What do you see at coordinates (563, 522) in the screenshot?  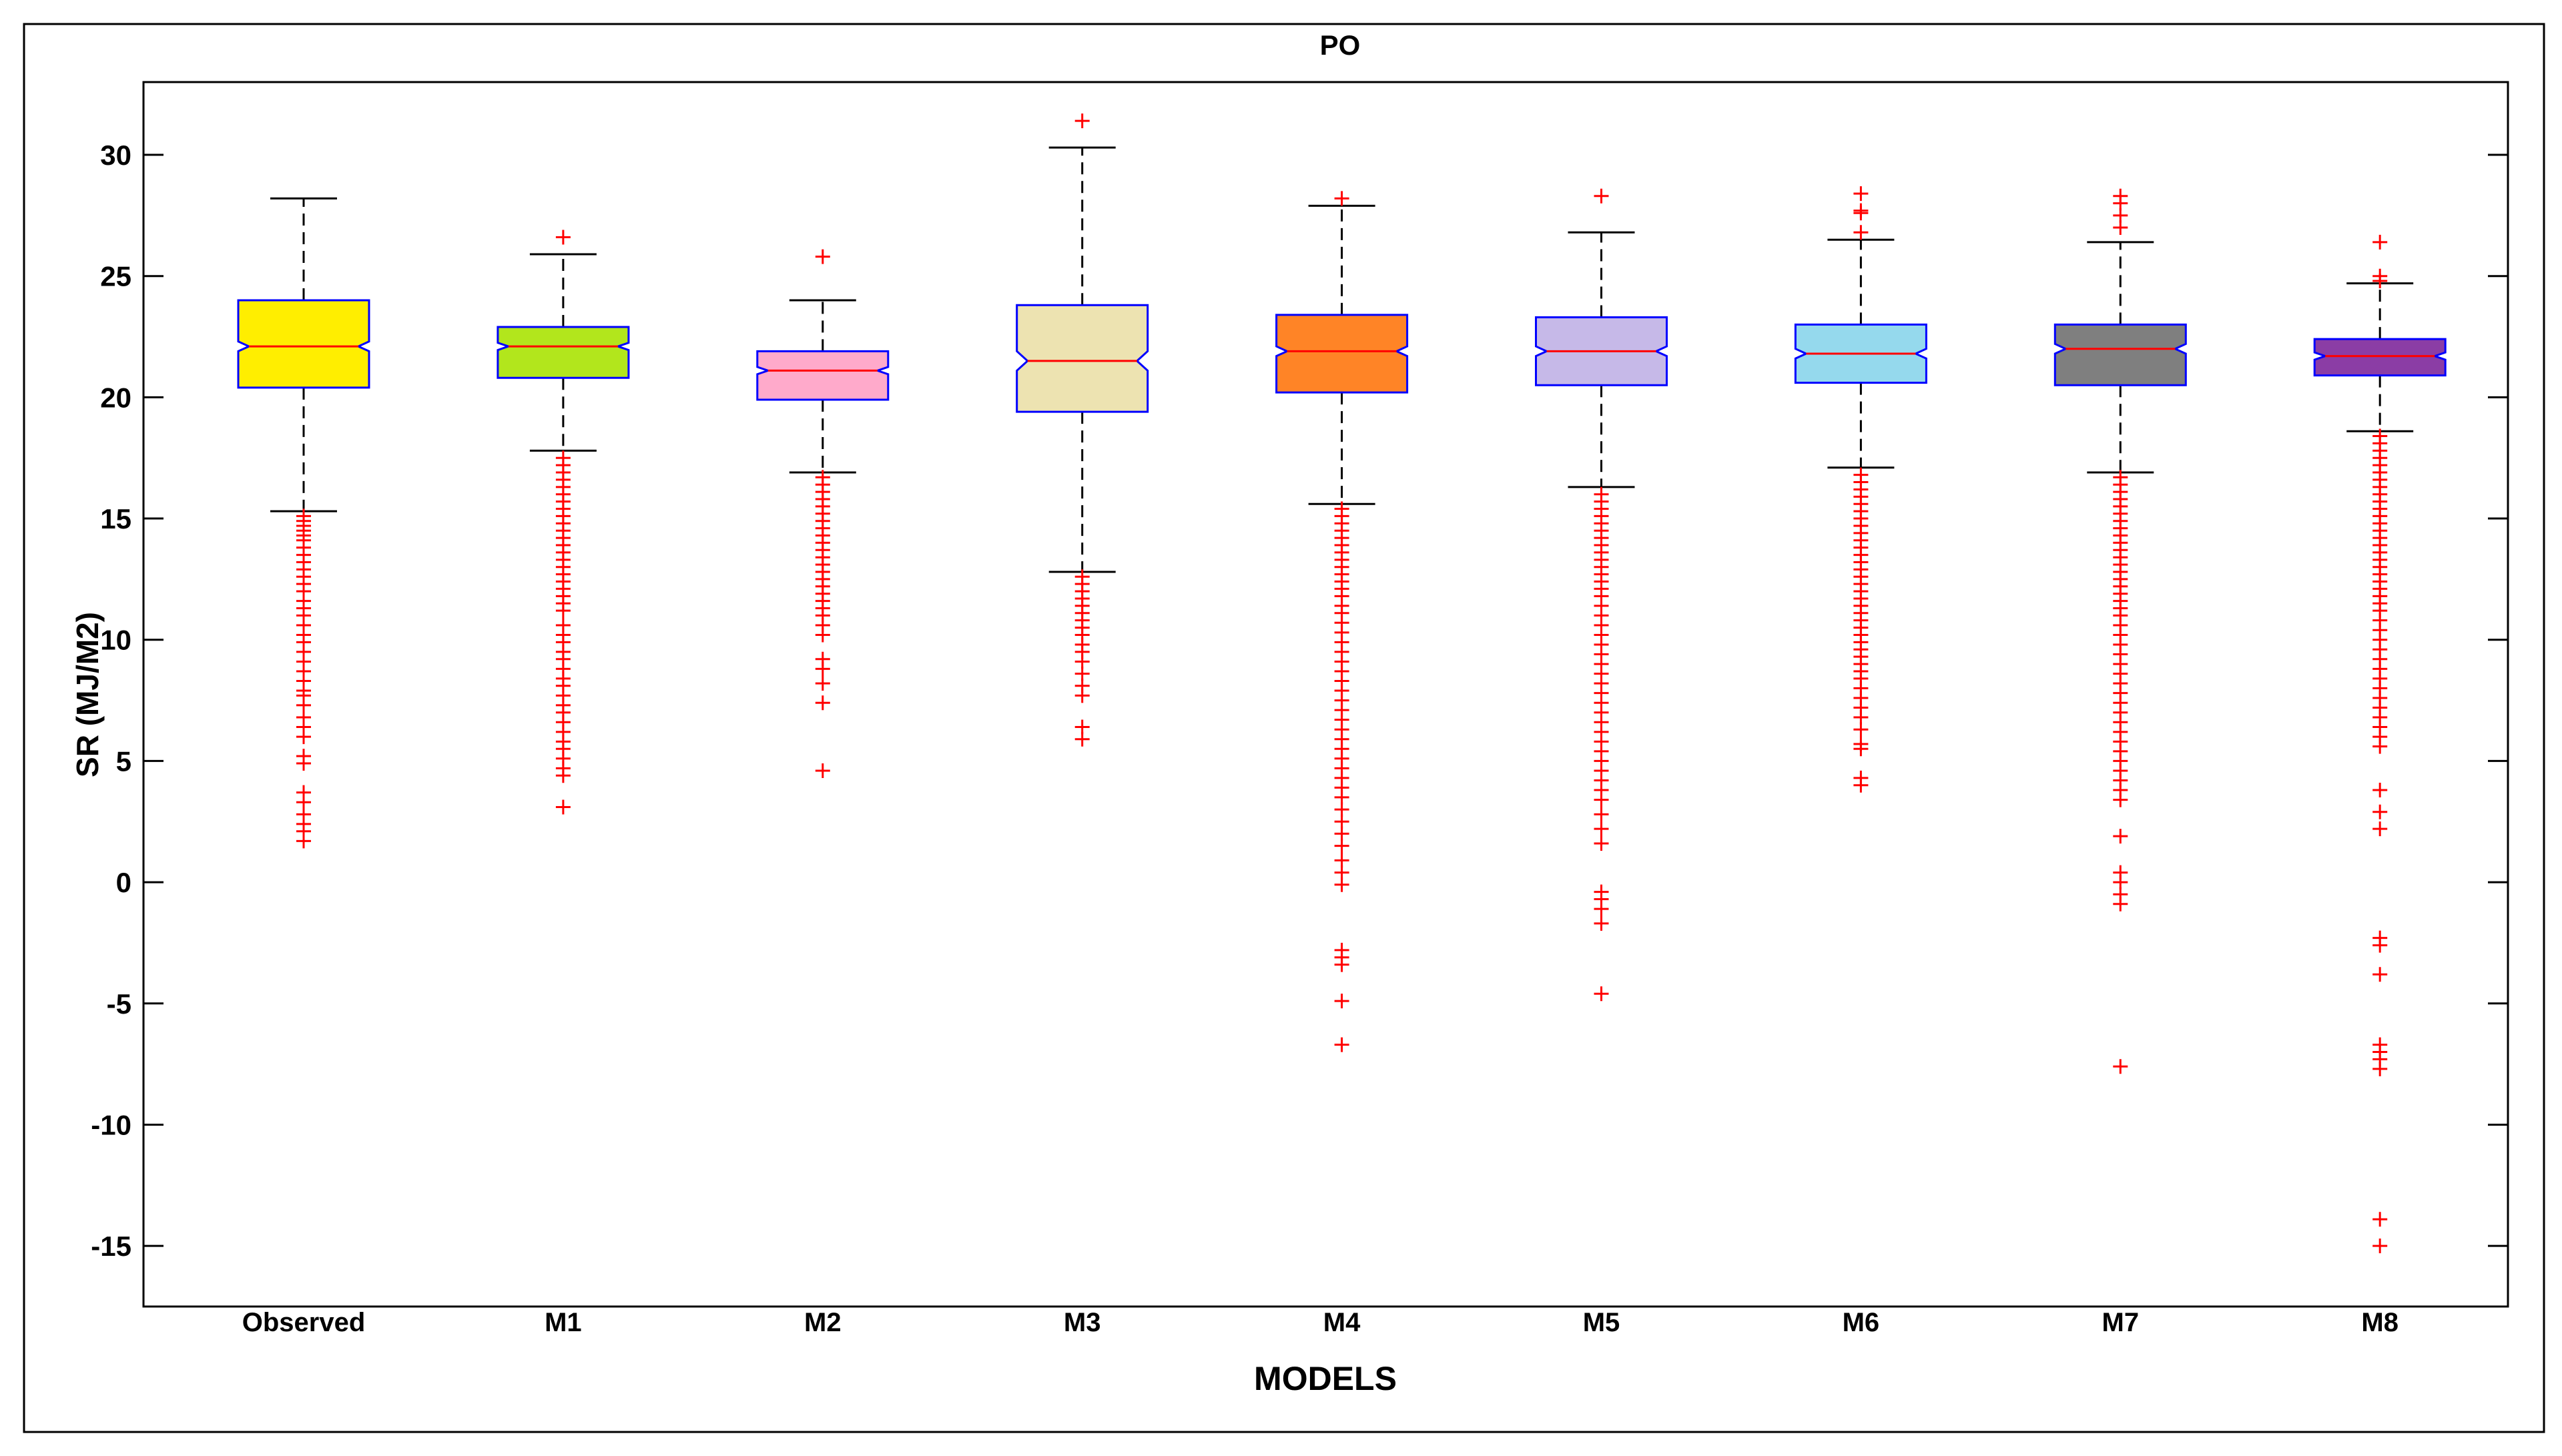 I see `box-m1` at bounding box center [563, 522].